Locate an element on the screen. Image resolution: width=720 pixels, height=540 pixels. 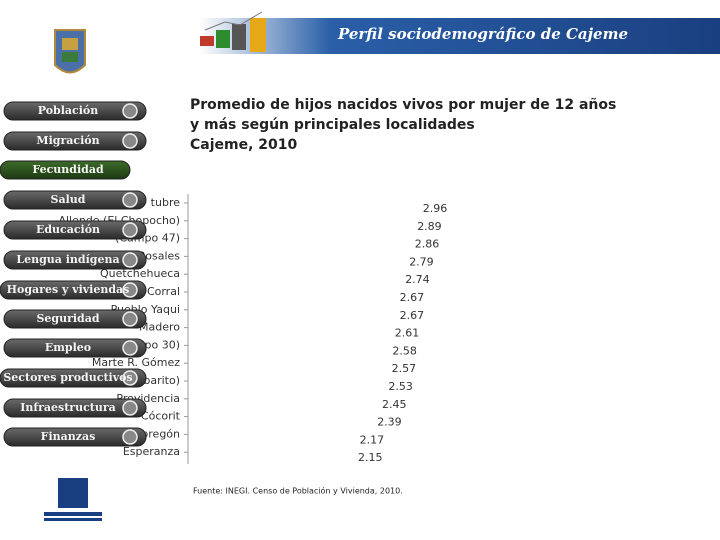
value-label: 2.58 is located at coordinates (404, 350).